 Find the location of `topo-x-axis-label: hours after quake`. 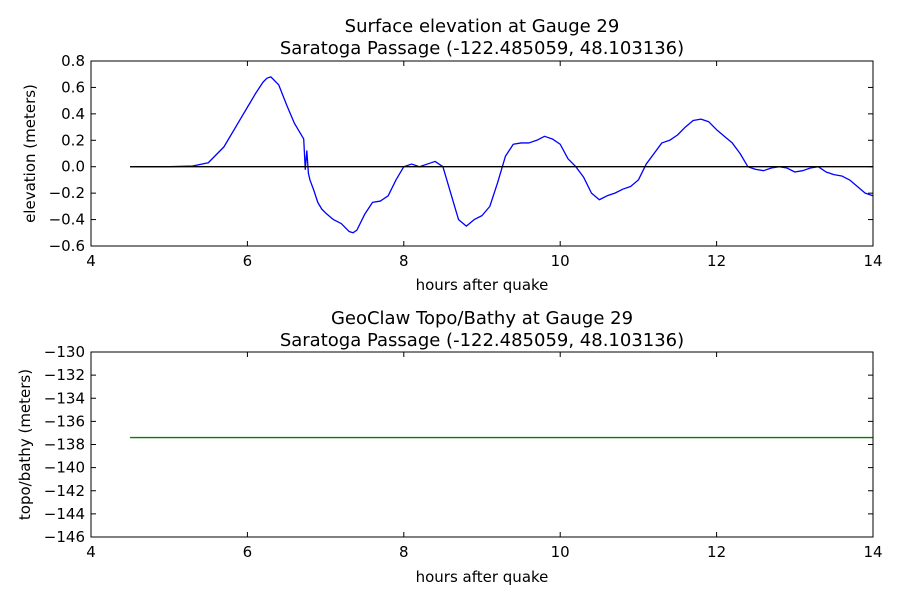

topo-x-axis-label: hours after quake is located at coordinates (482, 577).